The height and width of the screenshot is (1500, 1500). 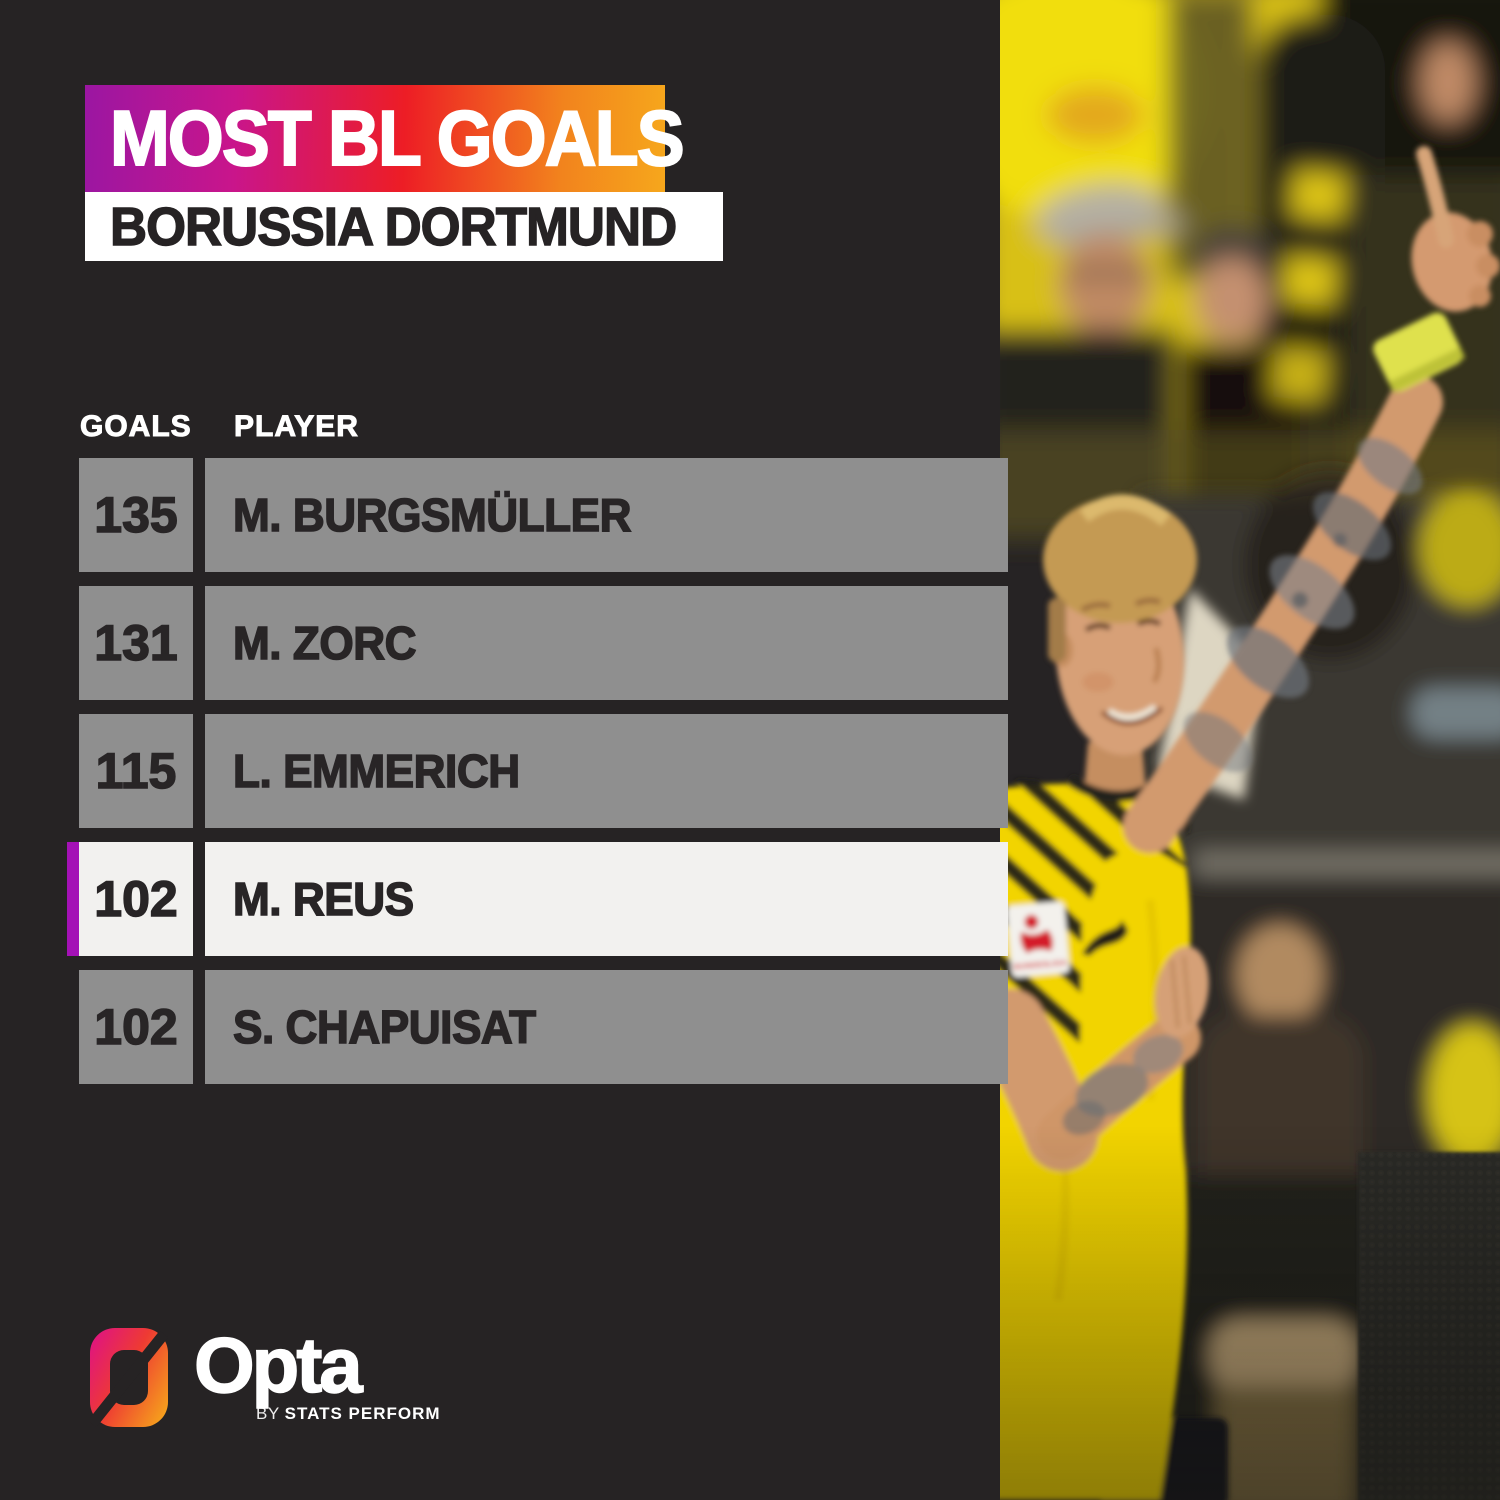 What do you see at coordinates (606, 643) in the screenshot?
I see `player-name: M. ZORC` at bounding box center [606, 643].